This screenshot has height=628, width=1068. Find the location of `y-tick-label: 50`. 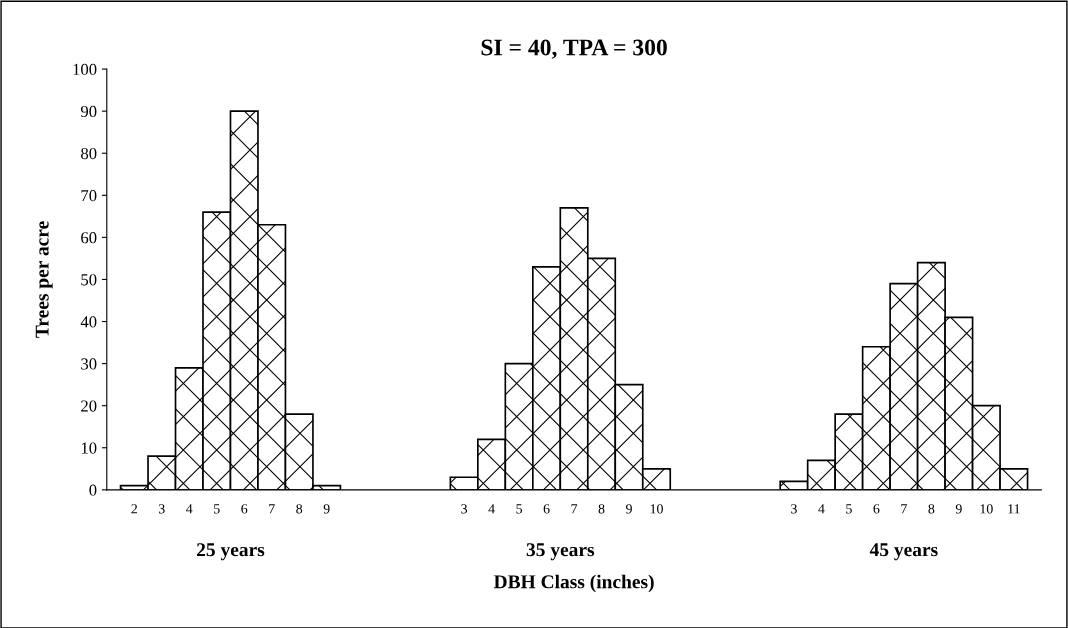

y-tick-label: 50 is located at coordinates (89, 280).